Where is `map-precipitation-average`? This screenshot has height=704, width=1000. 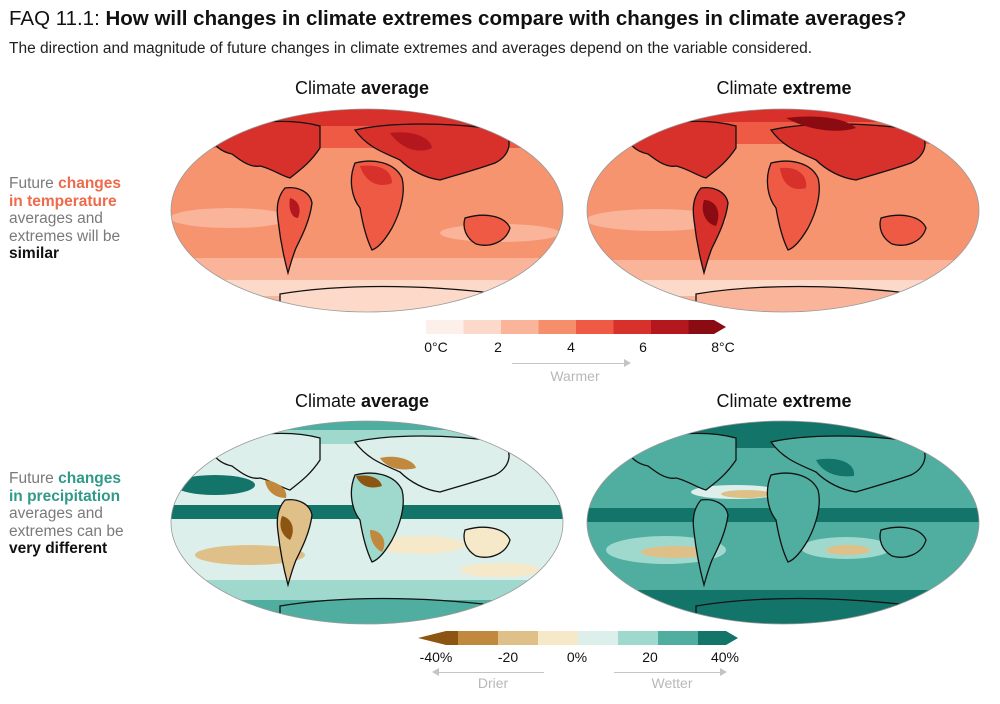
map-precipitation-average is located at coordinates (367, 522).